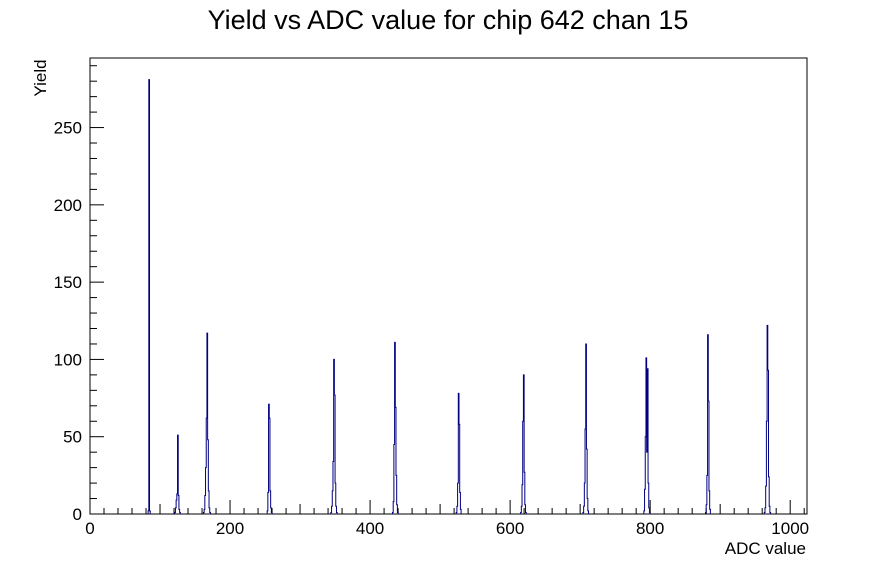 The height and width of the screenshot is (572, 896). I want to click on y-tick-label: 200, so click(68, 205).